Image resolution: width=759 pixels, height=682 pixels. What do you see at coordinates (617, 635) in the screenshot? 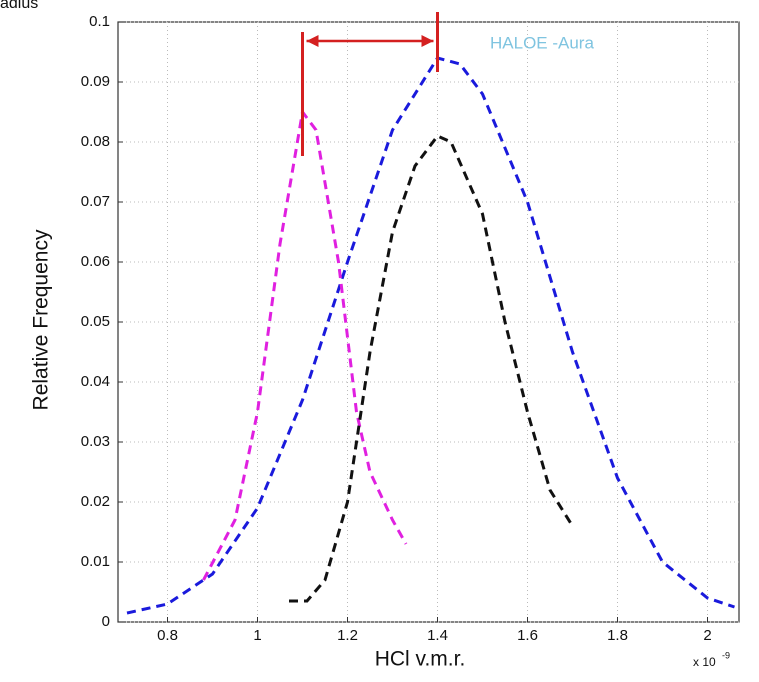
I see `x-tick-label: 1.8` at bounding box center [617, 635].